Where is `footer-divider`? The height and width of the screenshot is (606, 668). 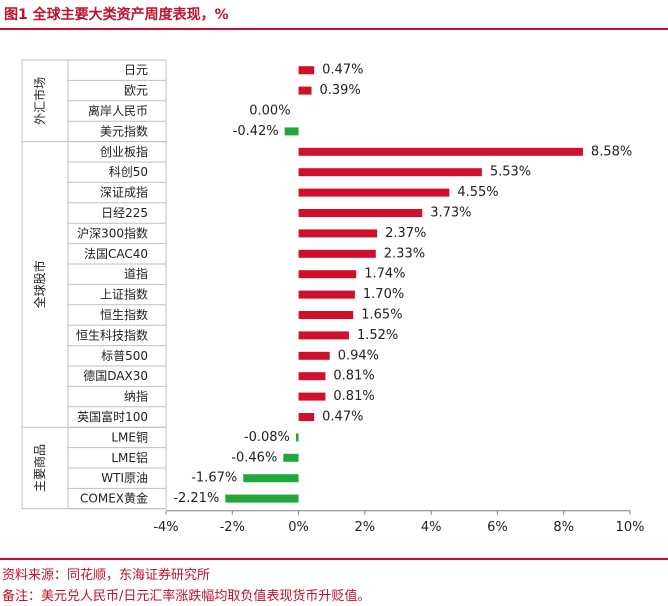
footer-divider is located at coordinates (334, 559).